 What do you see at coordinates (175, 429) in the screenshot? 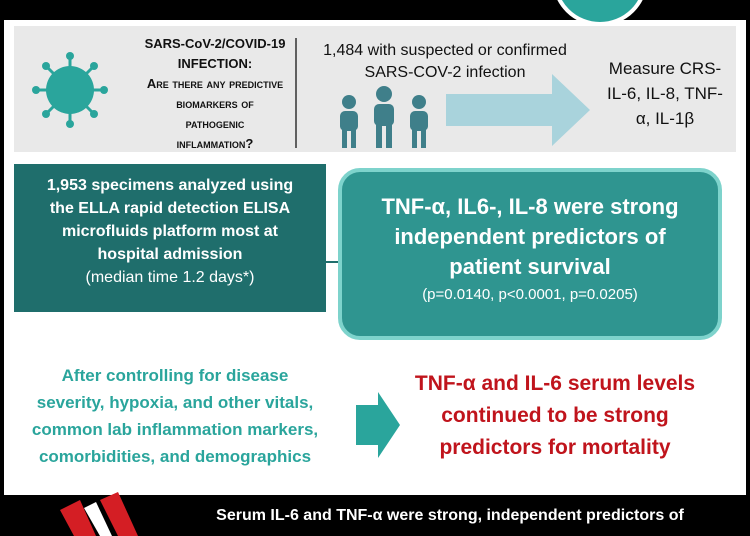
I see `adjustment-text: common lab inflammation markers,` at bounding box center [175, 429].